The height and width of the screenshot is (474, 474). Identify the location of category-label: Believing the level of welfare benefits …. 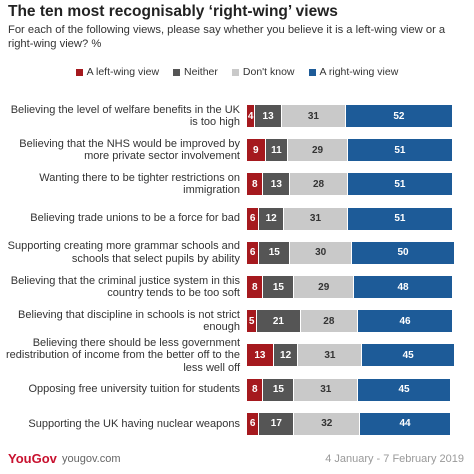
(125, 116).